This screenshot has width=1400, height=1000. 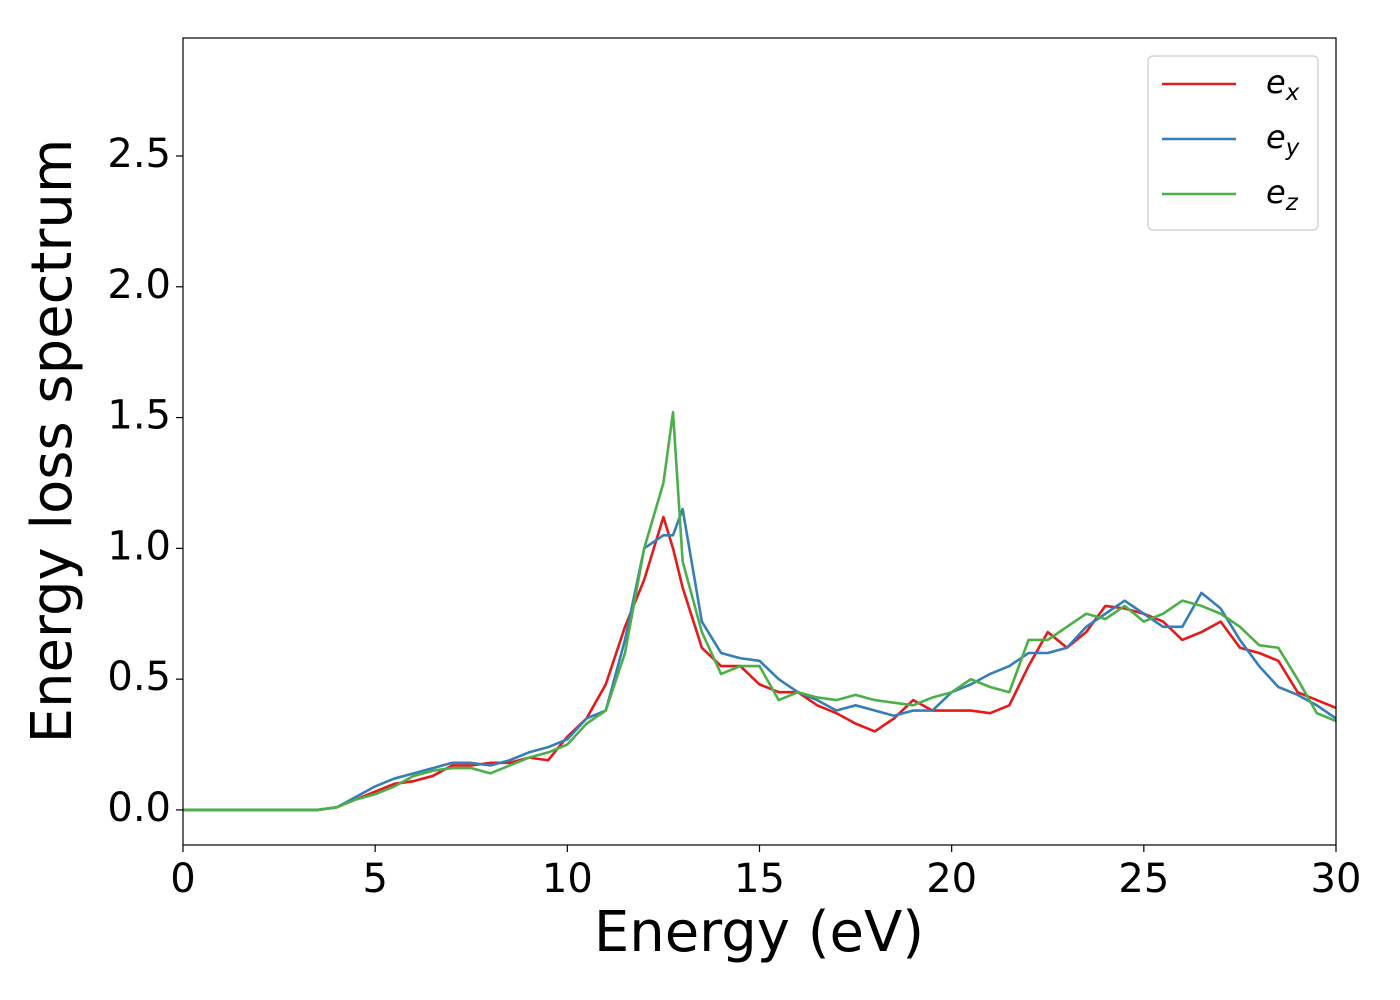 What do you see at coordinates (1283, 84) in the screenshot?
I see `legend-label: ex` at bounding box center [1283, 84].